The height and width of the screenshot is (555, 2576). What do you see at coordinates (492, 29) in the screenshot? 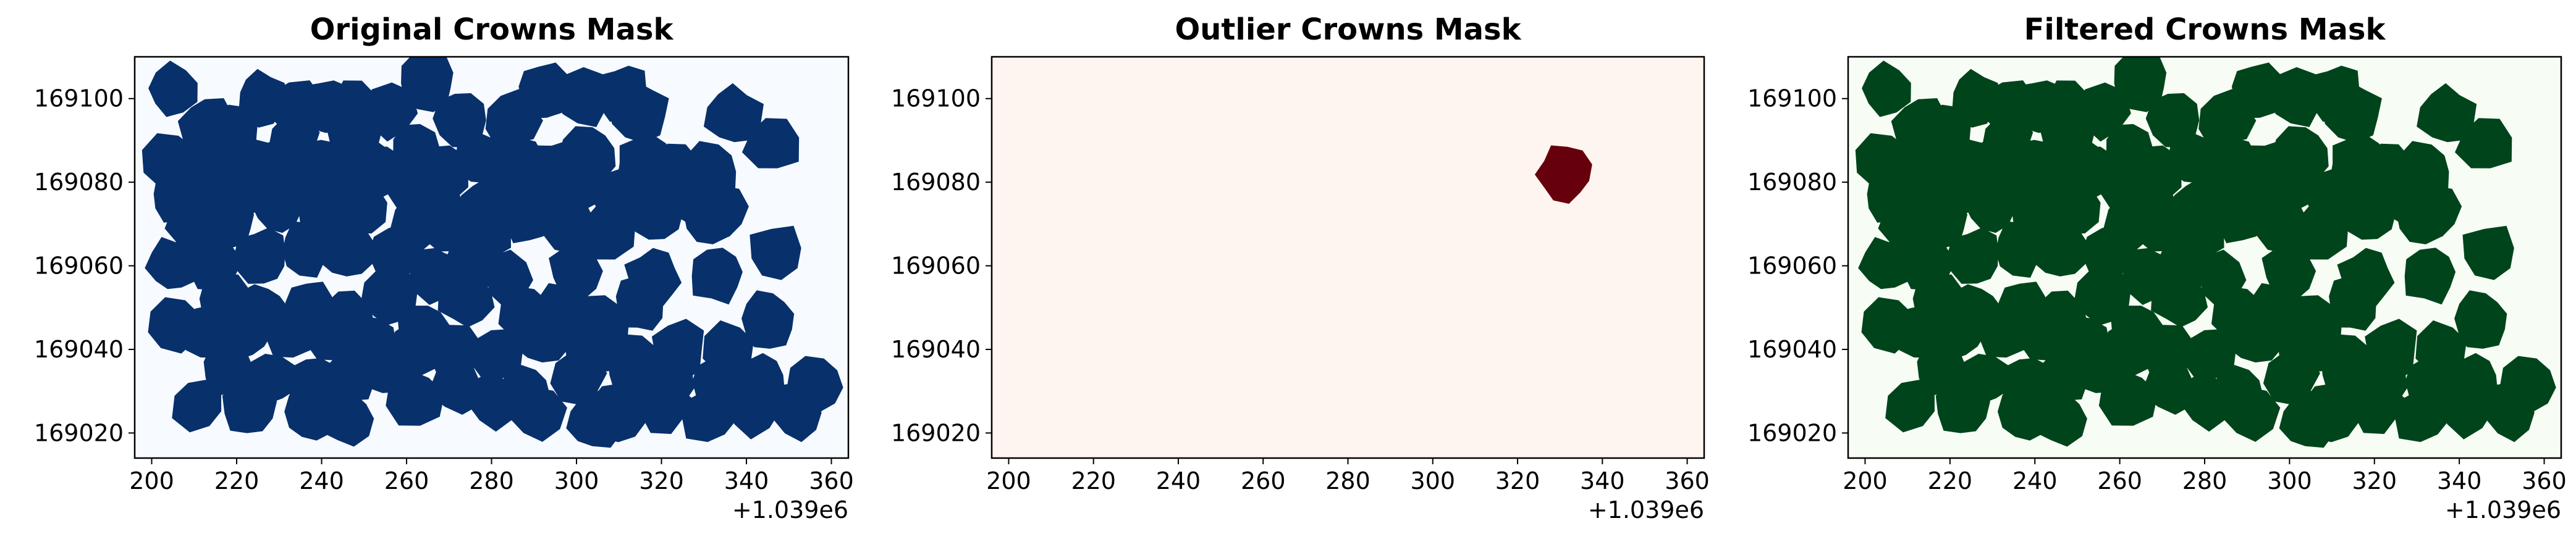
I see `chart-title: Original Crowns Mask` at bounding box center [492, 29].